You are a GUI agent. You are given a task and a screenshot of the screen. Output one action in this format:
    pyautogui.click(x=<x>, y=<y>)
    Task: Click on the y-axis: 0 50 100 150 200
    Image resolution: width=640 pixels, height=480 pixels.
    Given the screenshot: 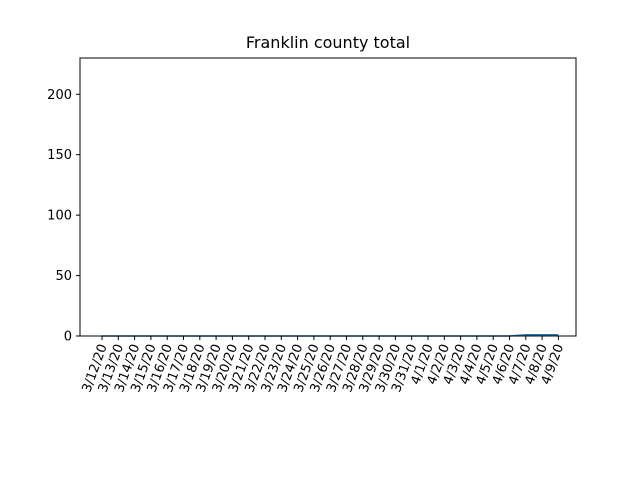 What is the action you would take?
    pyautogui.click(x=63, y=216)
    